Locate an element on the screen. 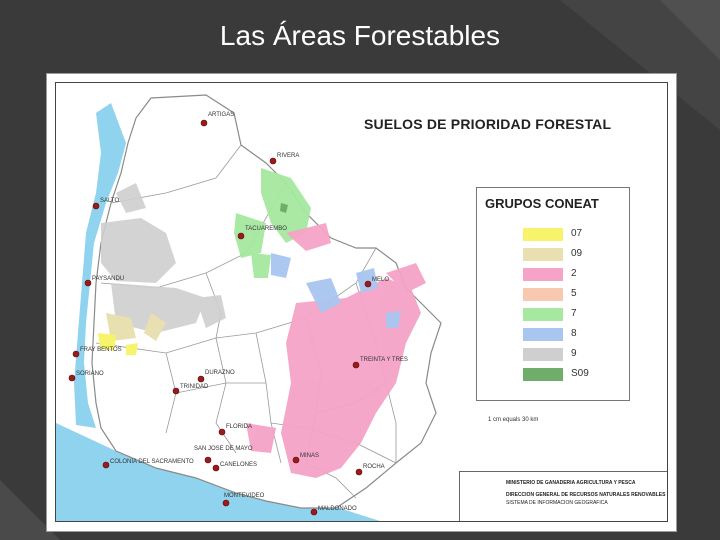 The width and height of the screenshot is (720, 540). city-marker-maldonado is located at coordinates (314, 512).